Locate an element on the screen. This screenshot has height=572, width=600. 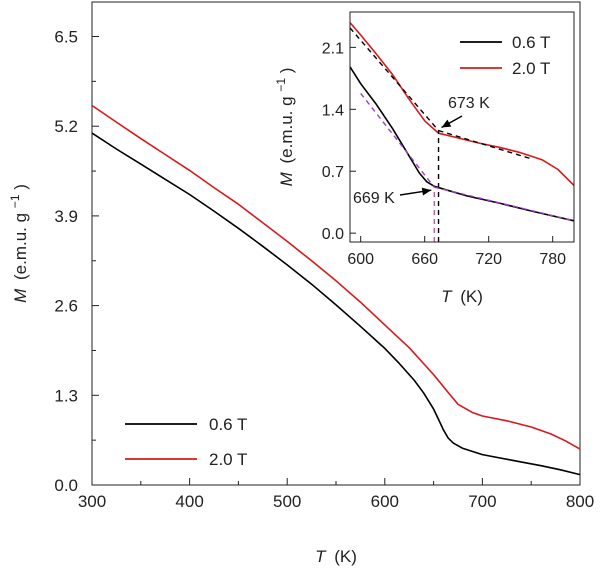
main-y-tick-label: 0.0 is located at coordinates (66, 485).